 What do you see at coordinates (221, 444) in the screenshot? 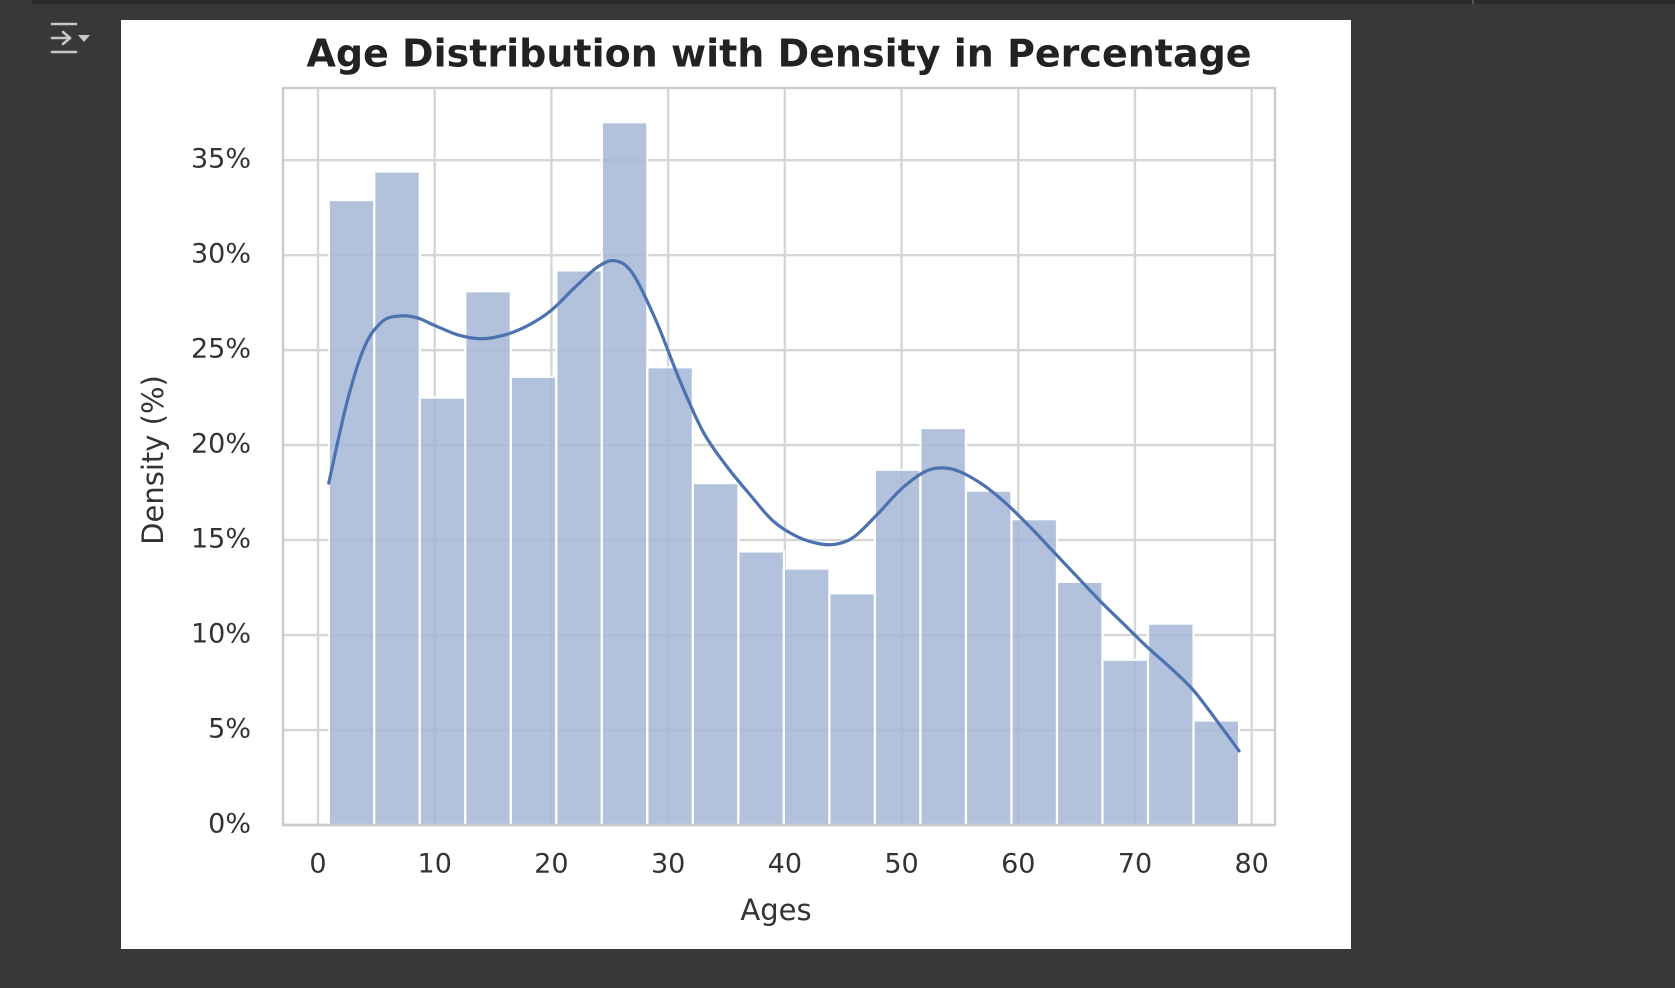
I see `y-tick-label-4: 20%` at bounding box center [221, 444].